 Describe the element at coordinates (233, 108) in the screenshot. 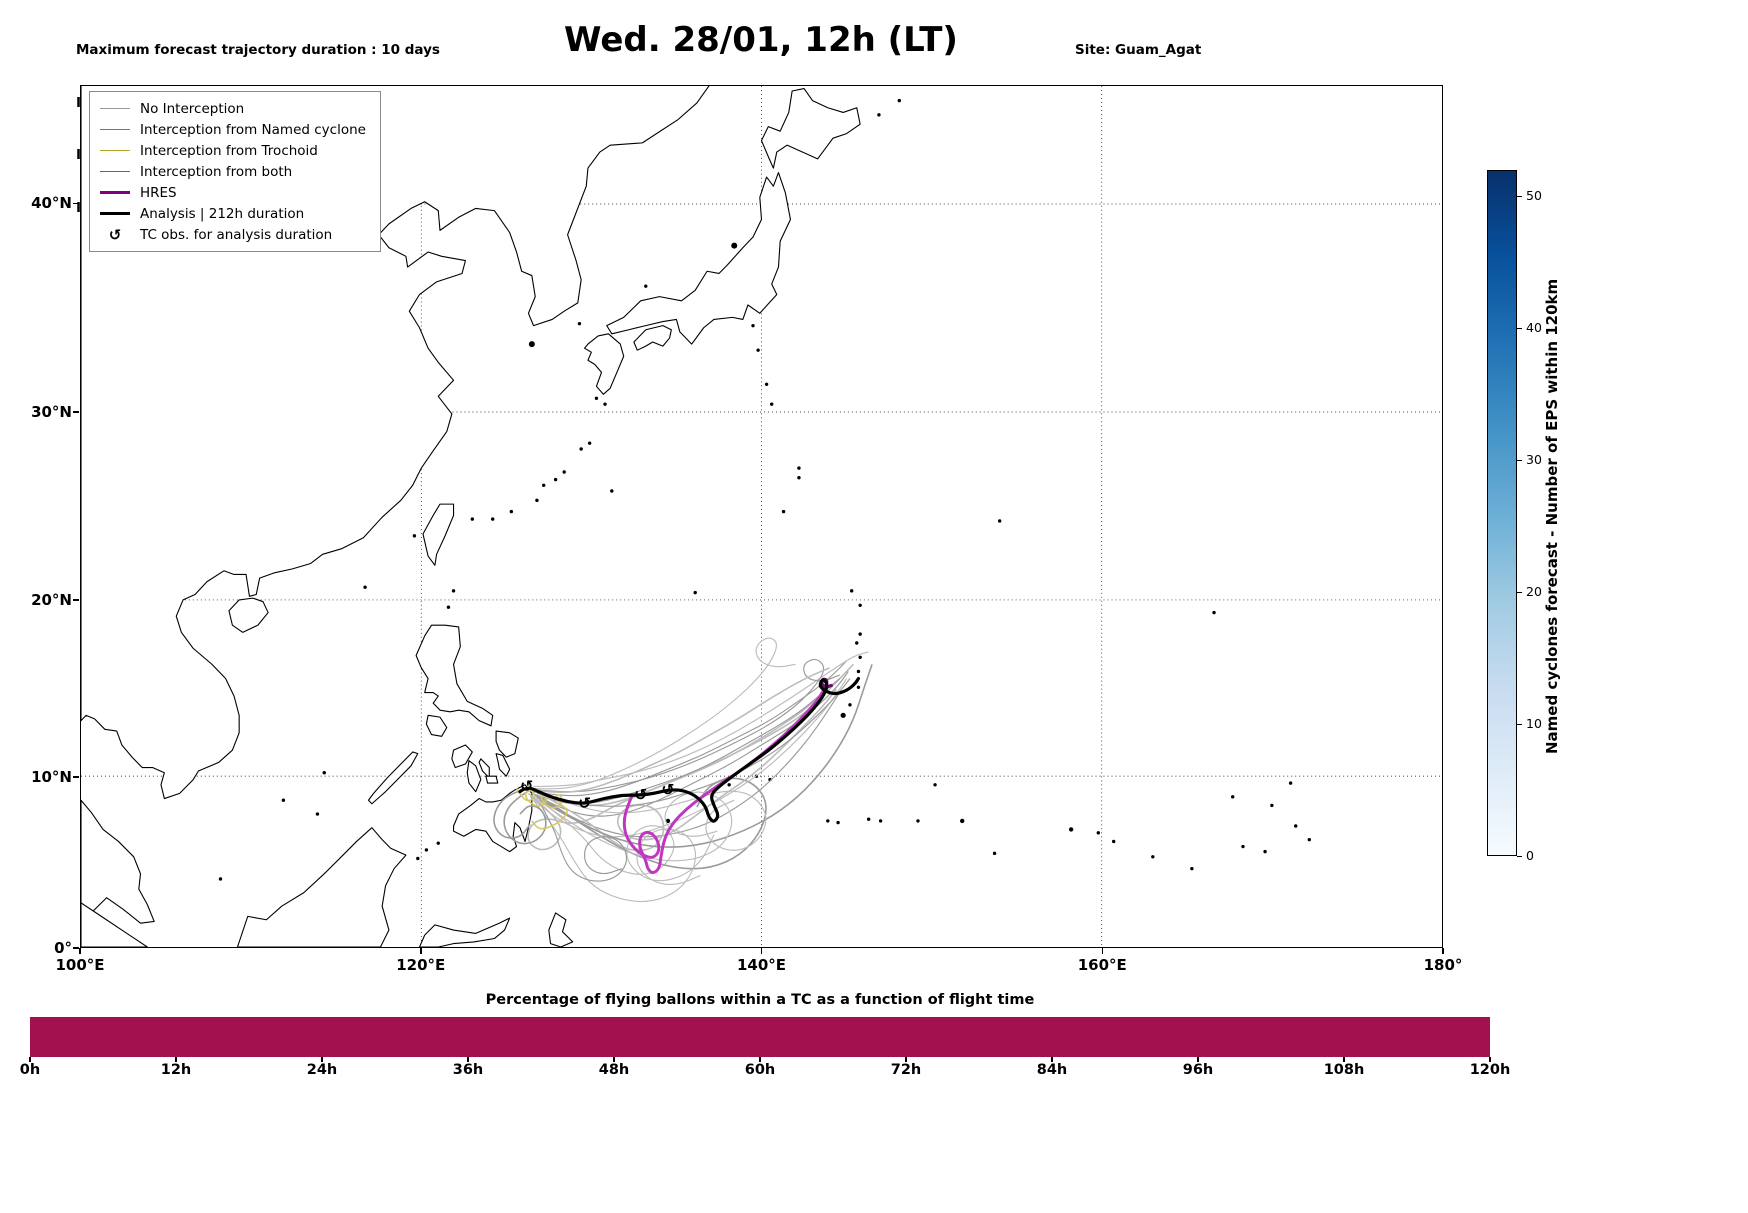

I see `legend-item: No Interception` at that location.